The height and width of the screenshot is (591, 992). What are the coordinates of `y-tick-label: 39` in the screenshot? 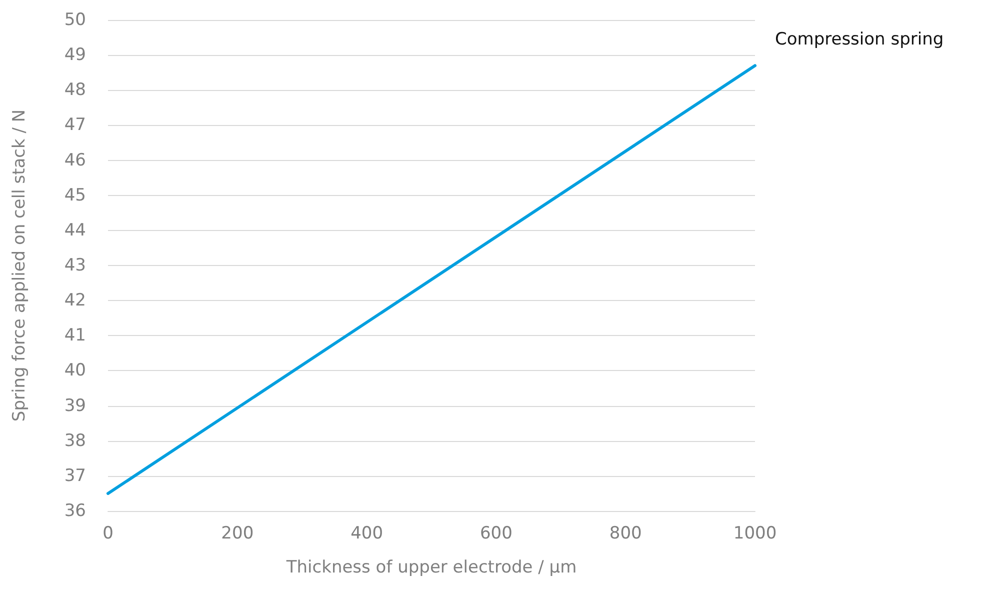 It's located at (75, 406).